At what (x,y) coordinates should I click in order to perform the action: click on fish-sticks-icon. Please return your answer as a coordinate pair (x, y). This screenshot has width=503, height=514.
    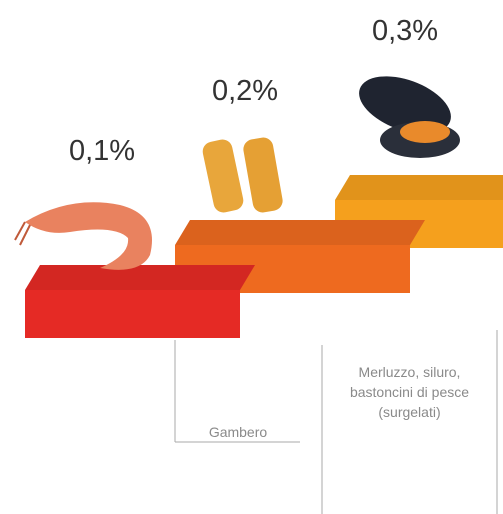
    Looking at the image, I should click on (242, 175).